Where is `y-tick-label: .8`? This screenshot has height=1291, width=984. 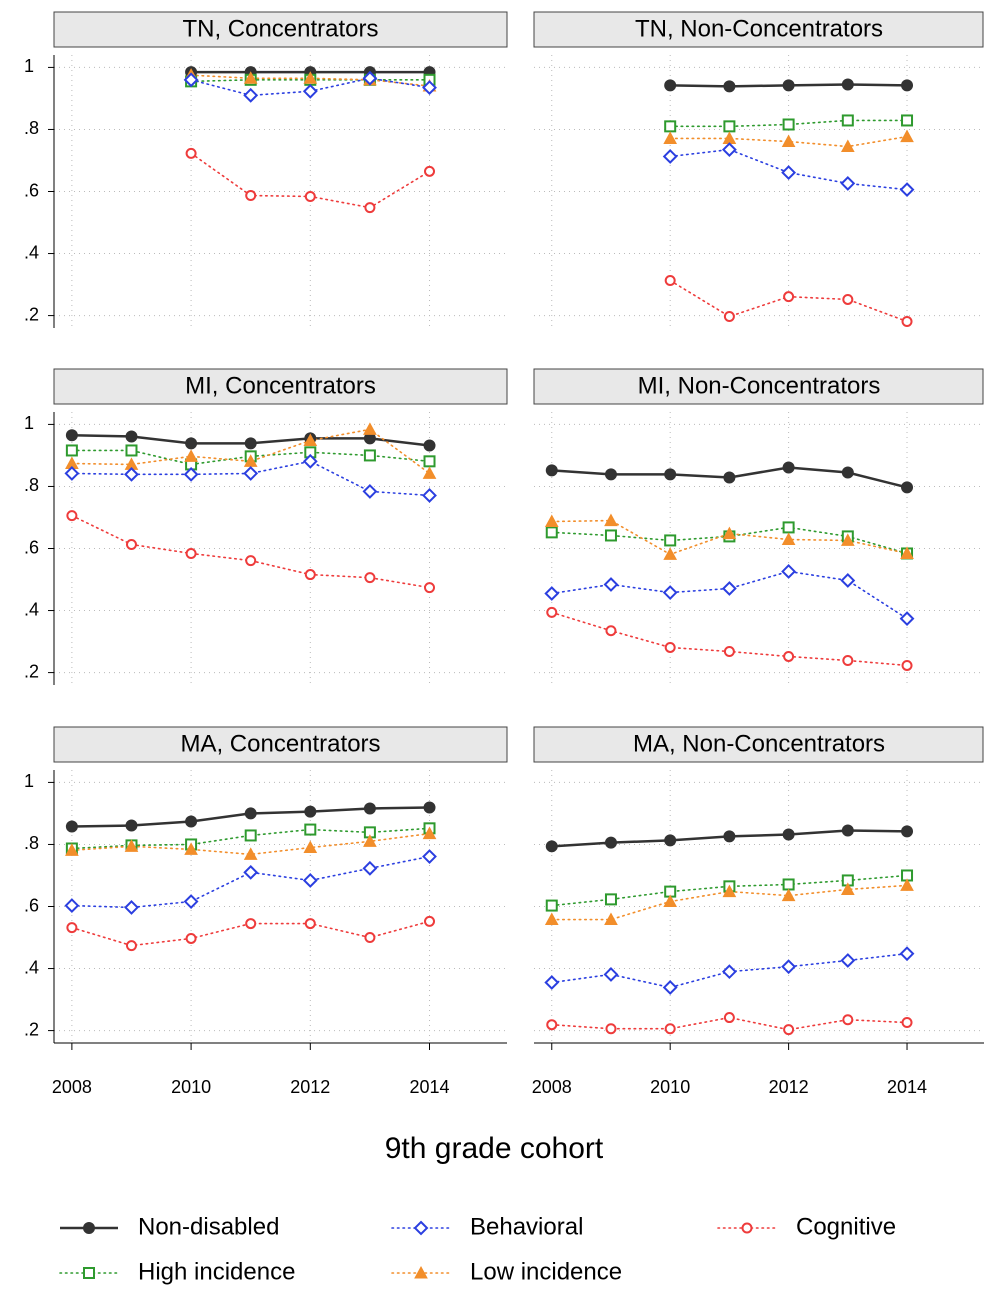
y-tick-label: .8 is located at coordinates (31, 485).